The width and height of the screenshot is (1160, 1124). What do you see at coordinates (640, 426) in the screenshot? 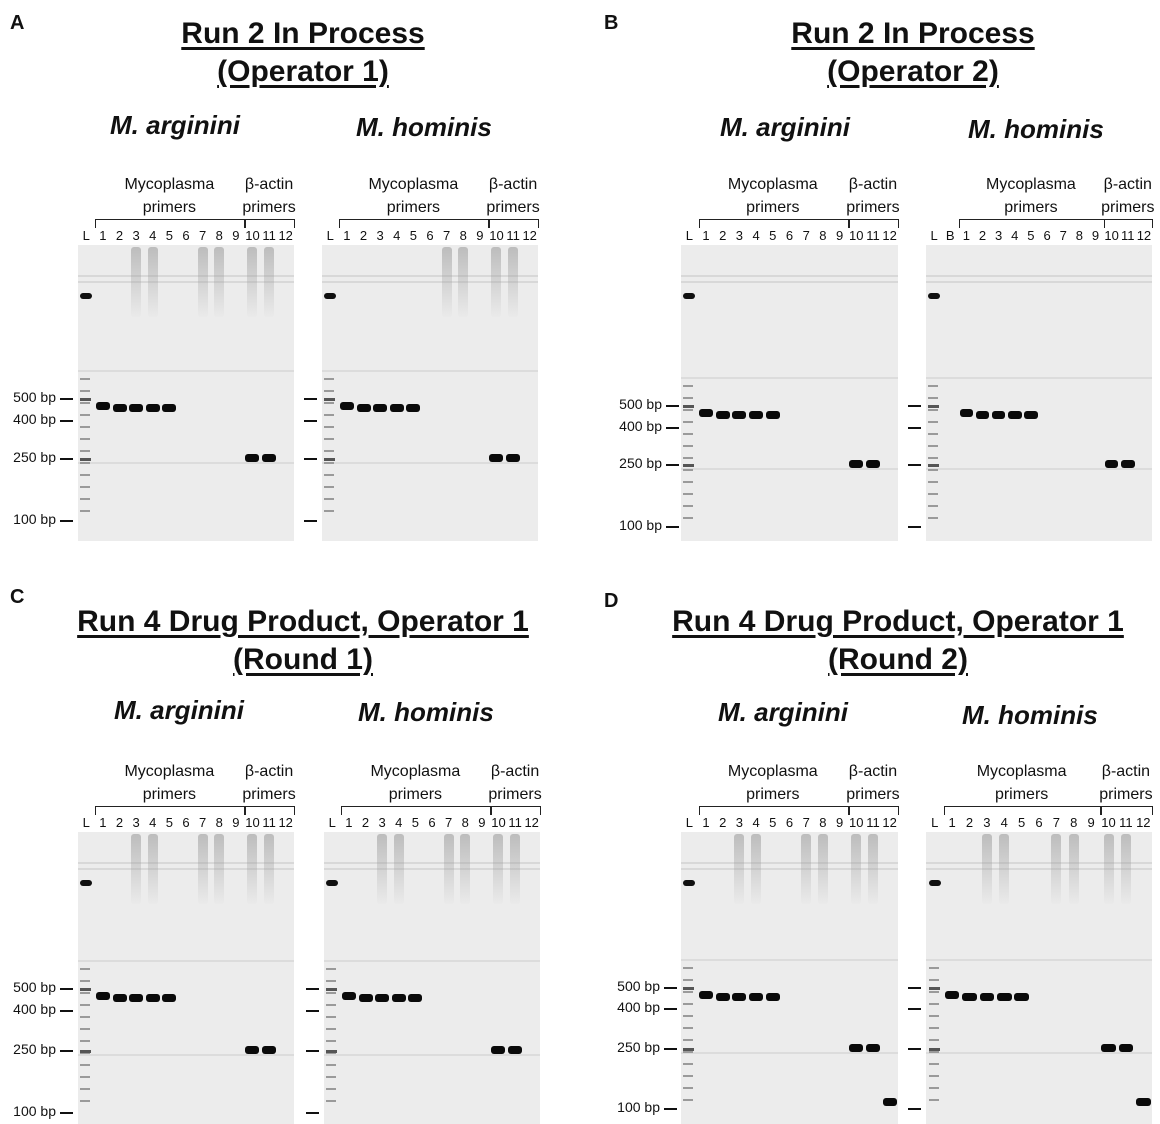
I see `size-marker-label: 400 bp` at bounding box center [640, 426].